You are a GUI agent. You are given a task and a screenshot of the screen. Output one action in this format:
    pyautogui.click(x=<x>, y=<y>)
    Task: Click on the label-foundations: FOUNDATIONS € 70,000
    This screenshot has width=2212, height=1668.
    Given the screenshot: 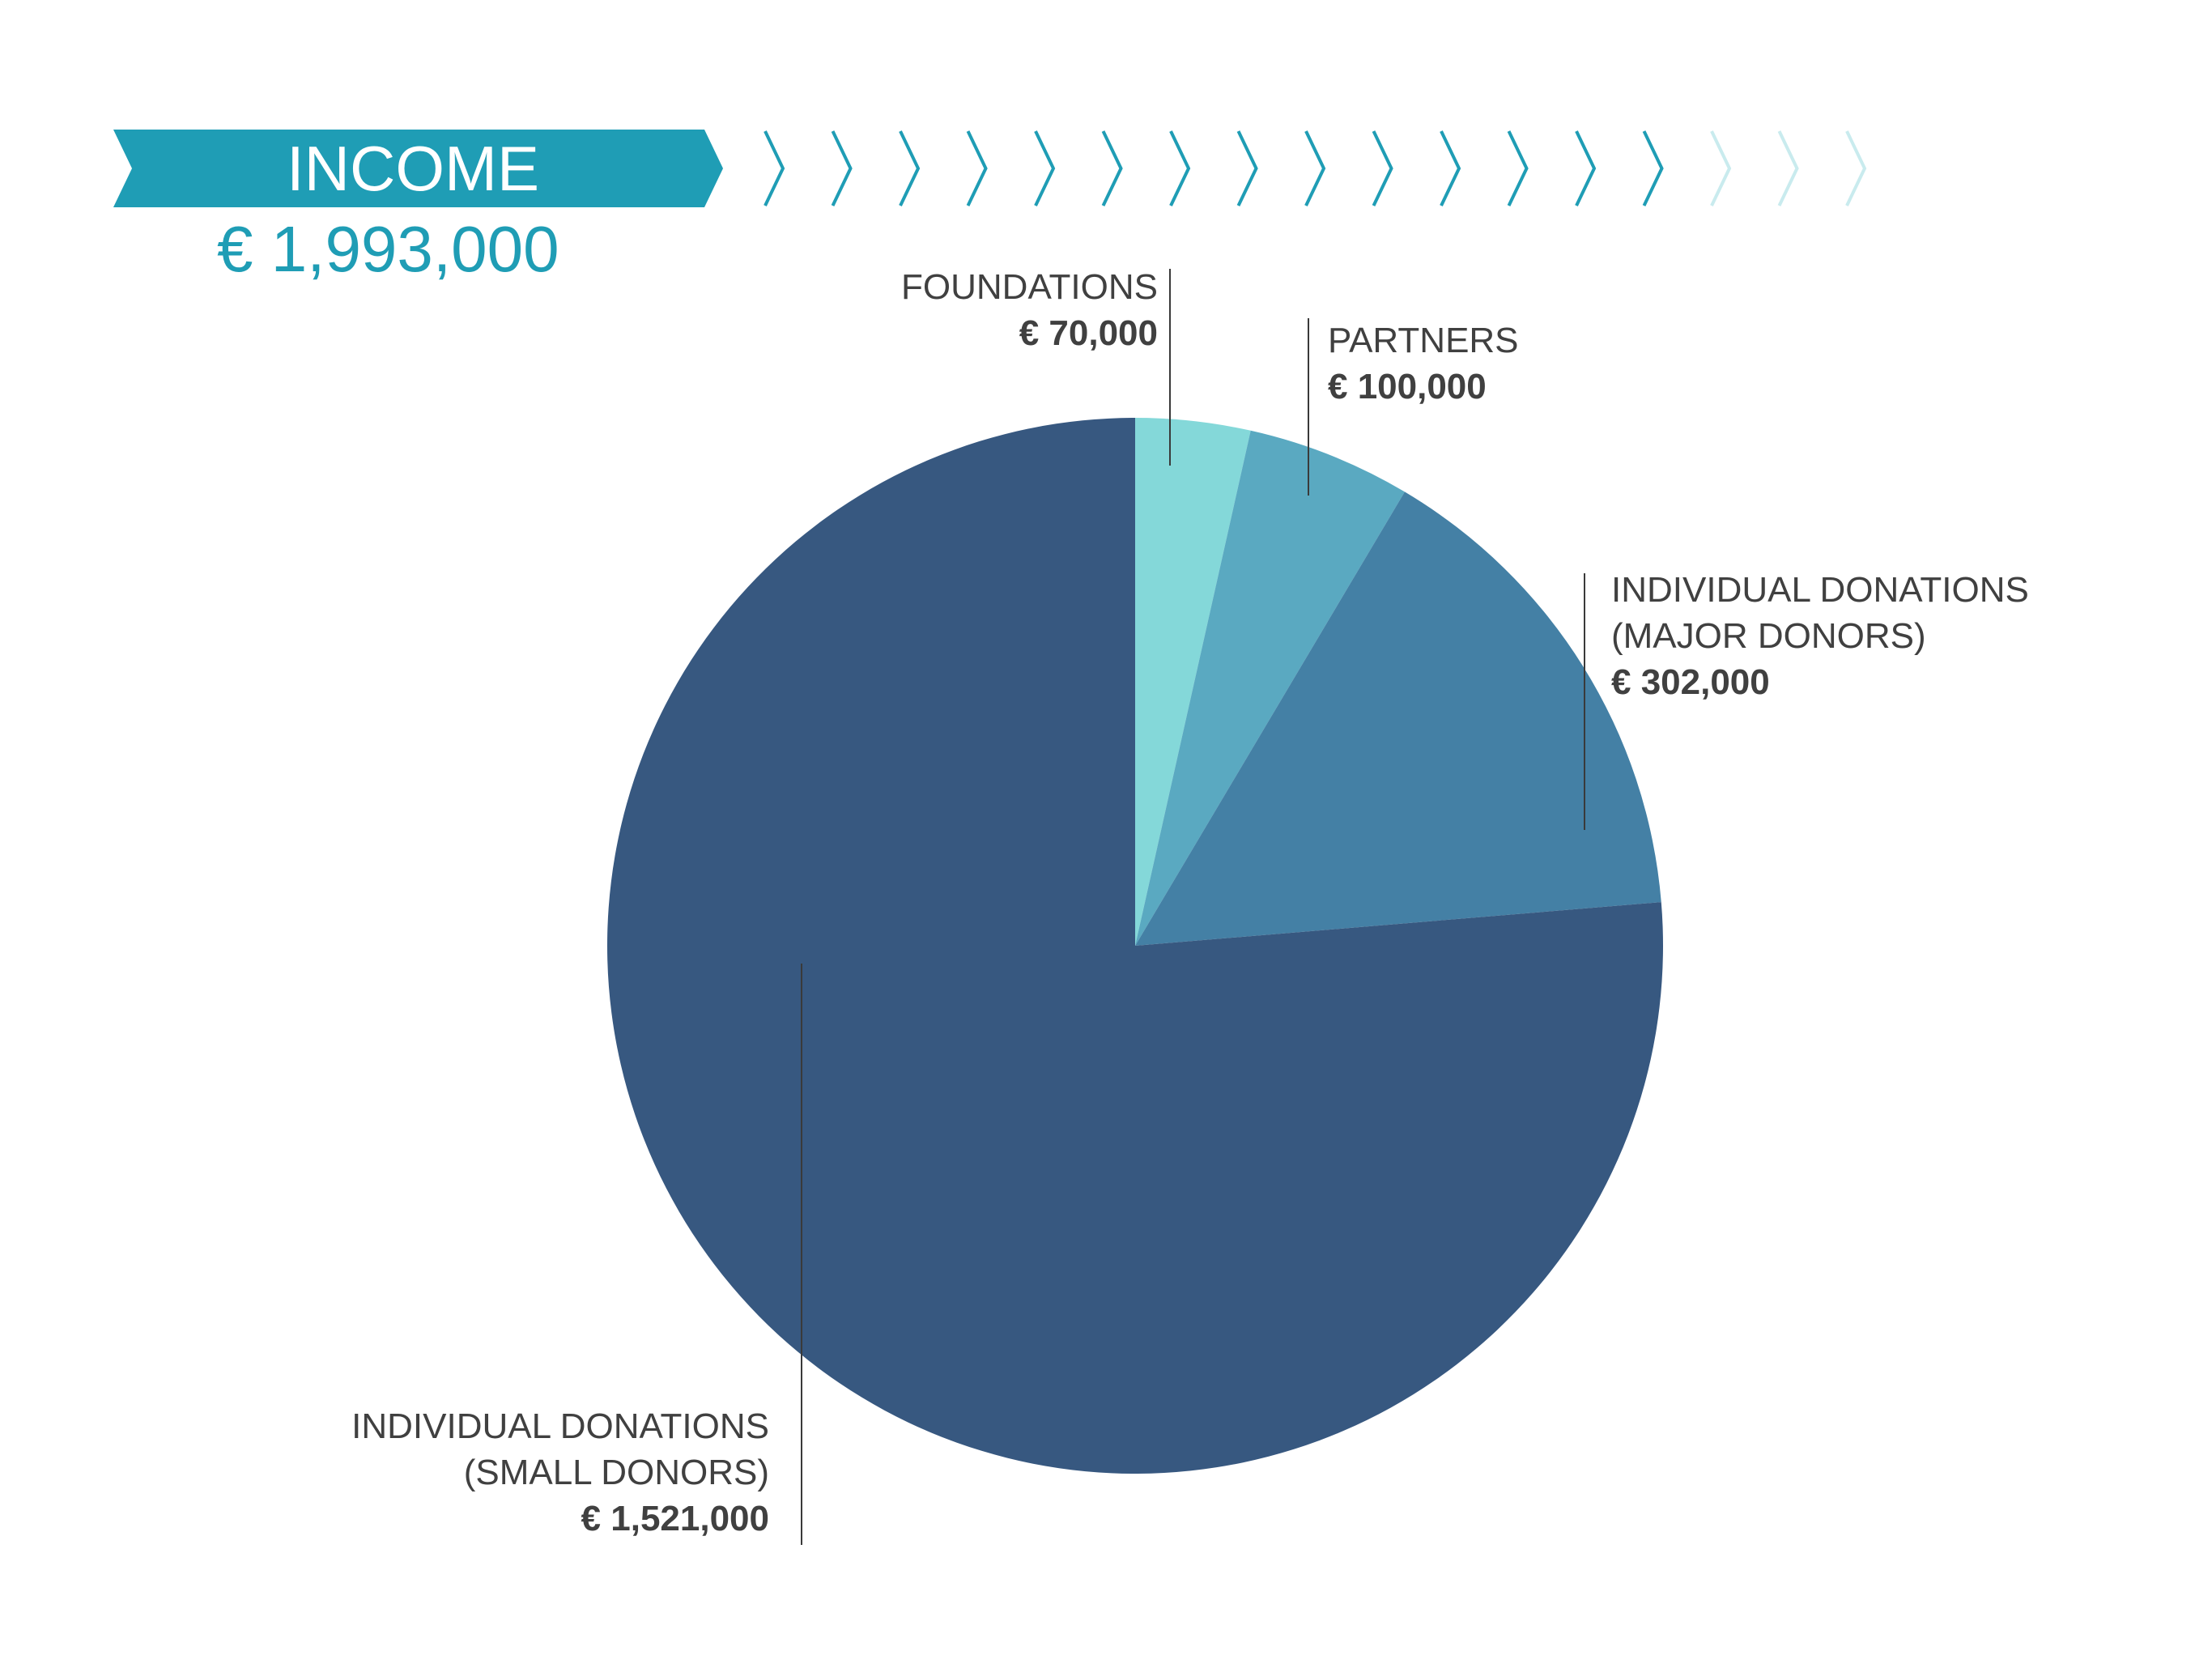 What is the action you would take?
    pyautogui.click(x=976, y=310)
    